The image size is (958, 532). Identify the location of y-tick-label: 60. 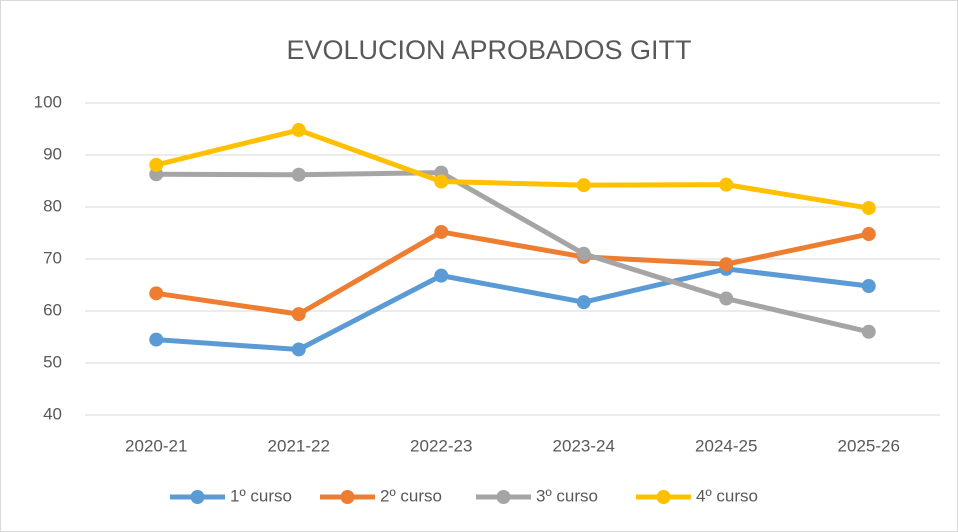
(52, 309).